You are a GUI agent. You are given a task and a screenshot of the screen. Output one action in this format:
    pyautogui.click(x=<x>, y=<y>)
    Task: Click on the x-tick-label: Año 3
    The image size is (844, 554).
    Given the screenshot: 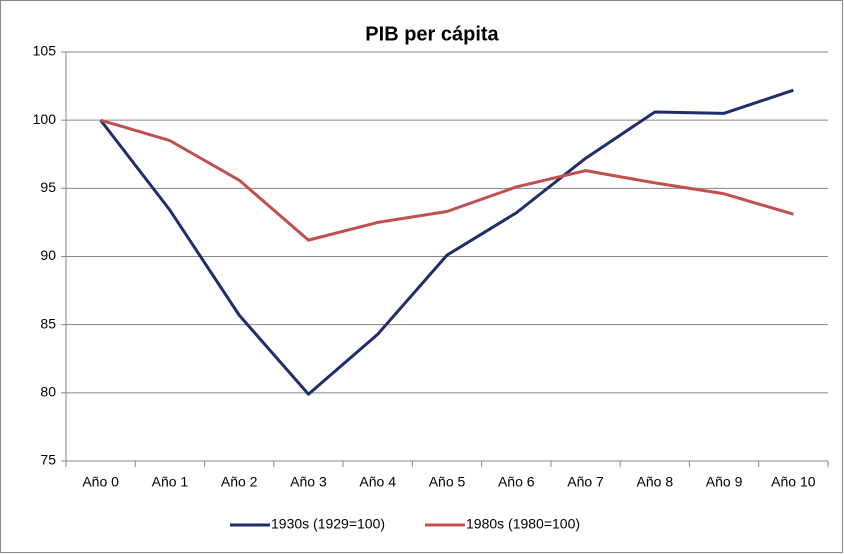 What is the action you would take?
    pyautogui.click(x=308, y=482)
    